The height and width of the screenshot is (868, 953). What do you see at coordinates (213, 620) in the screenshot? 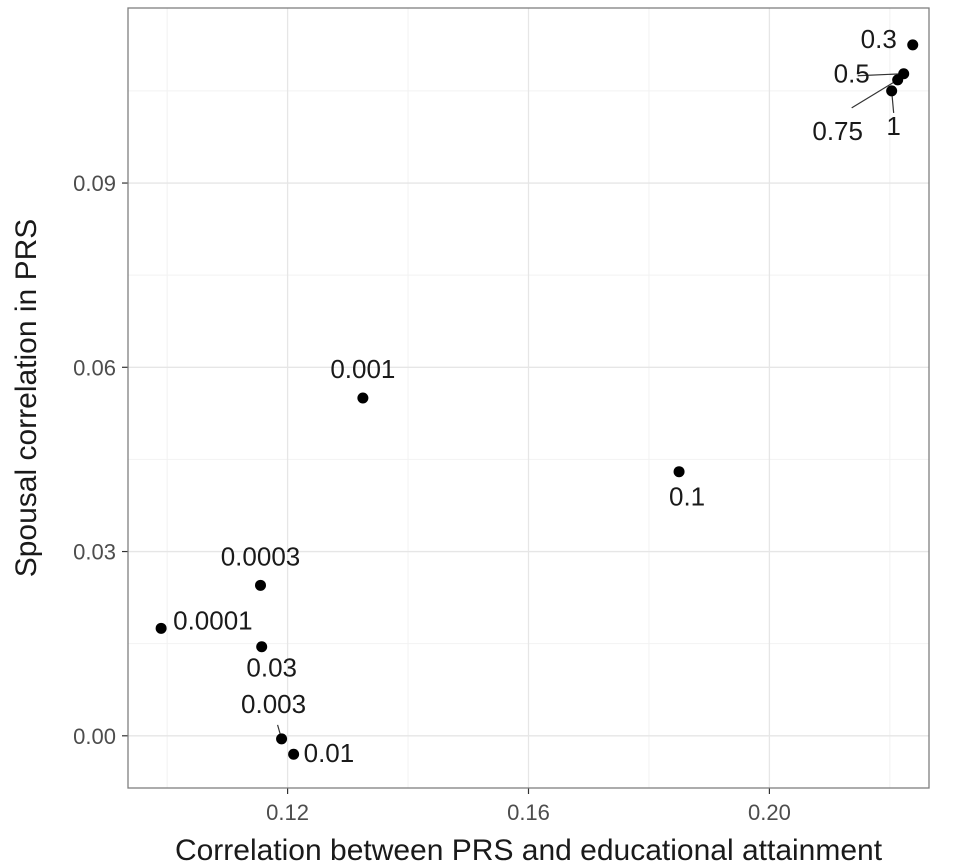
I see `point-label: 0.0001` at bounding box center [213, 620].